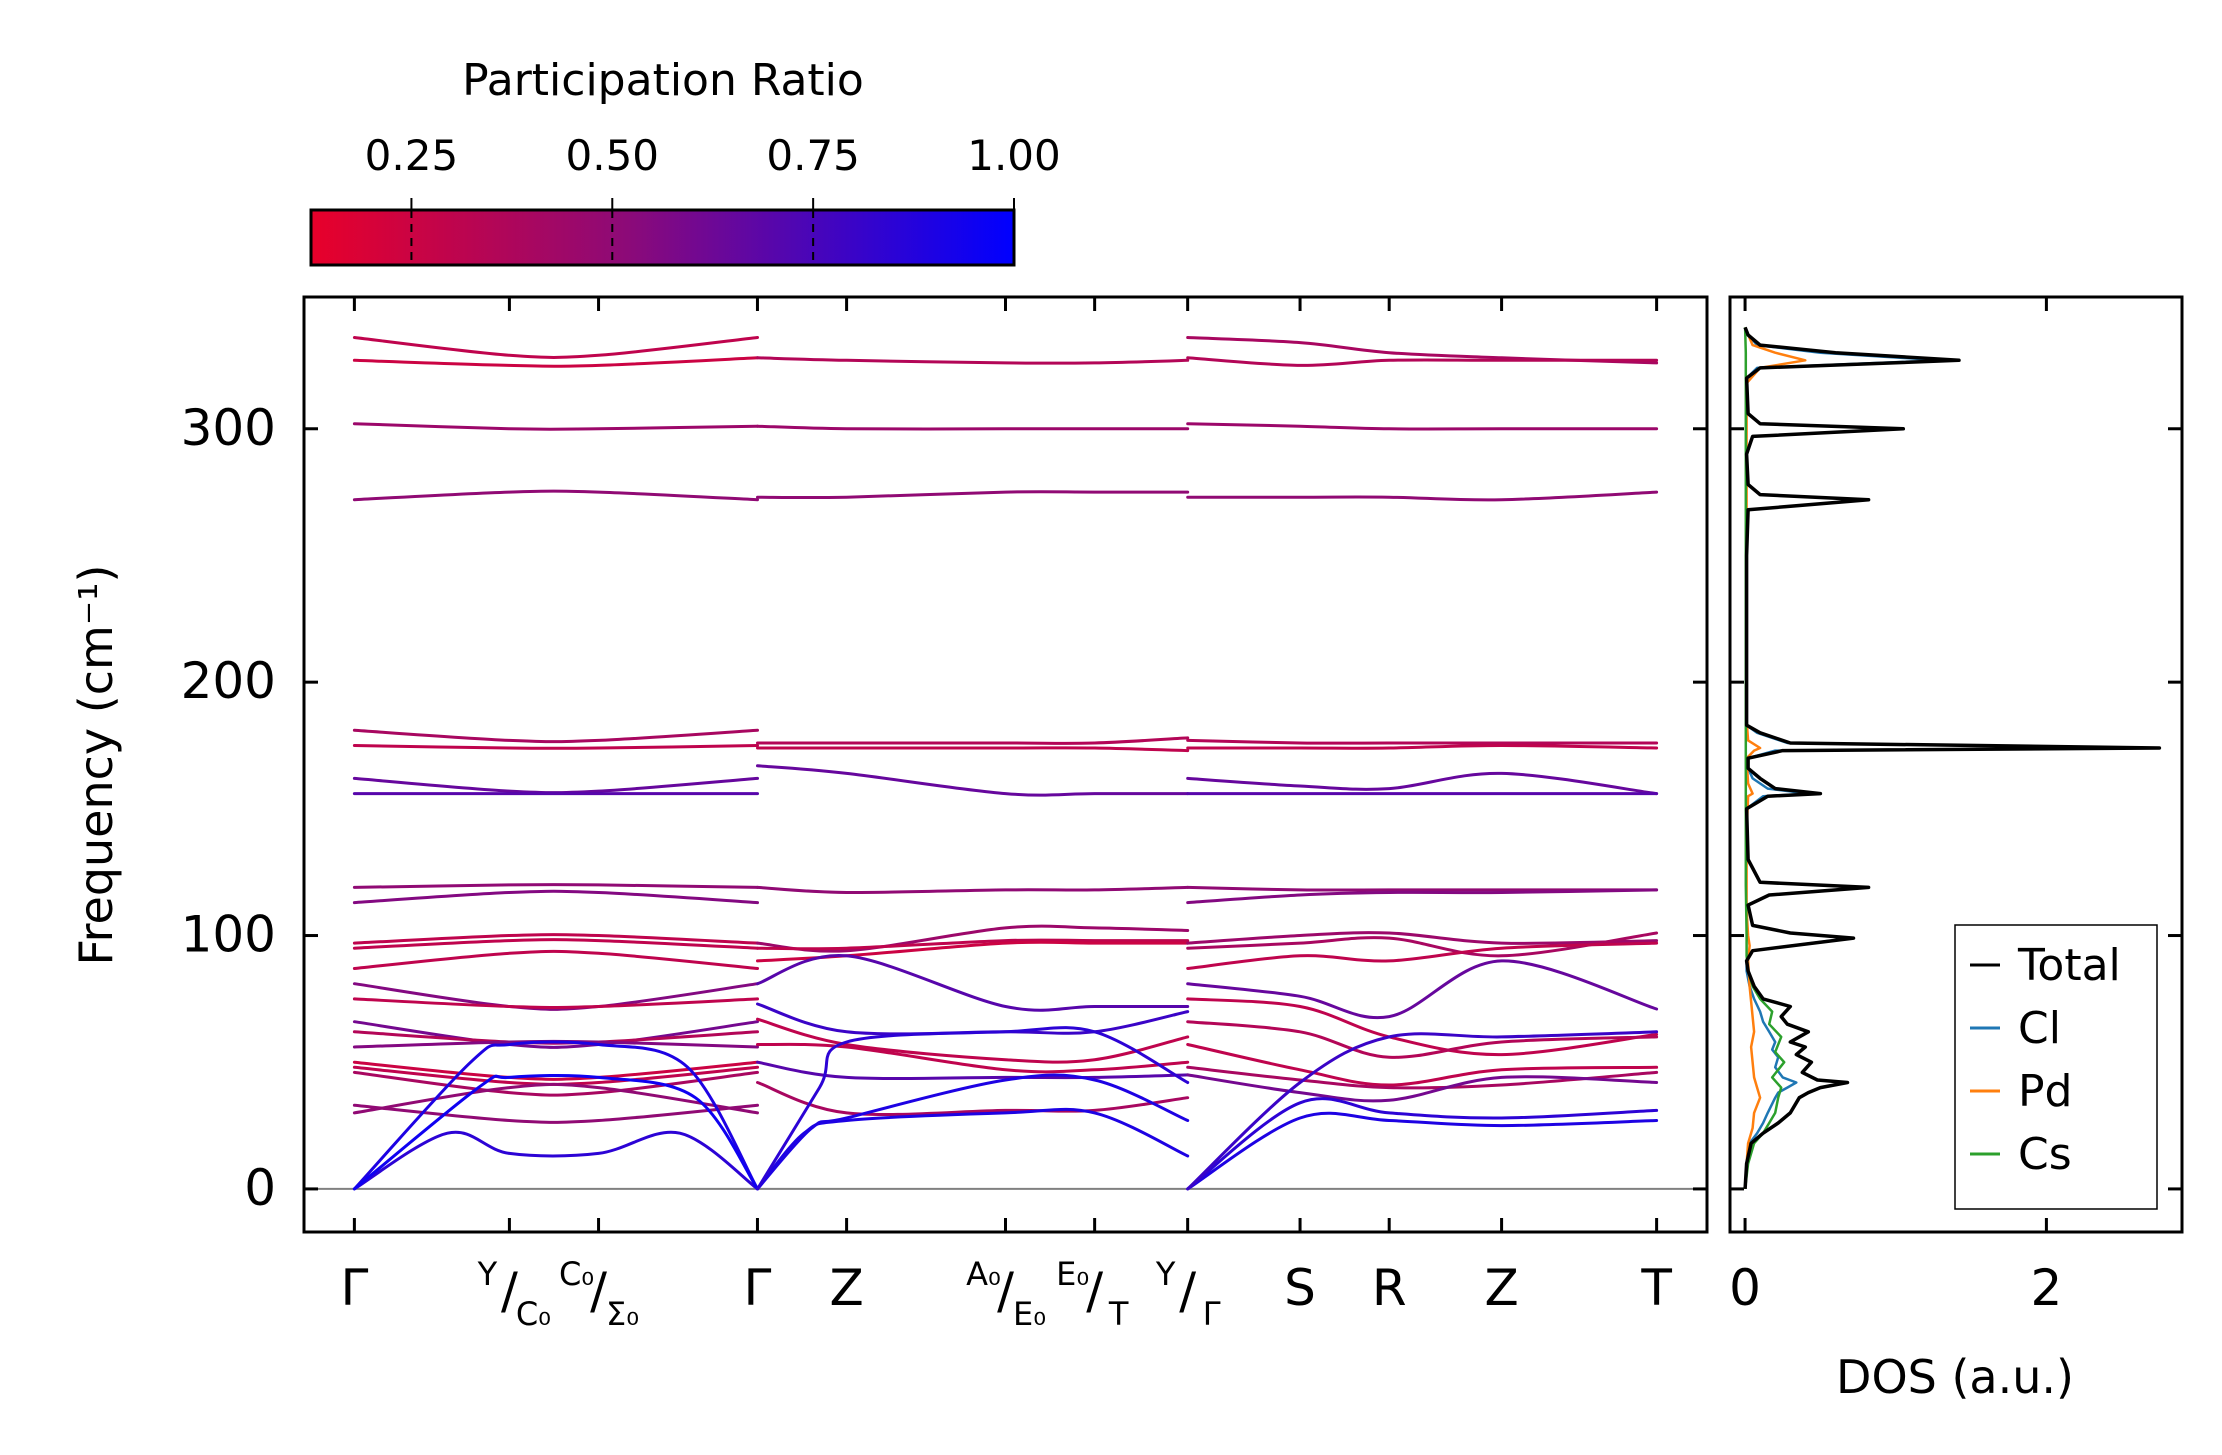 This screenshot has width=2222, height=1455. What do you see at coordinates (228, 935) in the screenshot?
I see `ytick-label: 100` at bounding box center [228, 935].